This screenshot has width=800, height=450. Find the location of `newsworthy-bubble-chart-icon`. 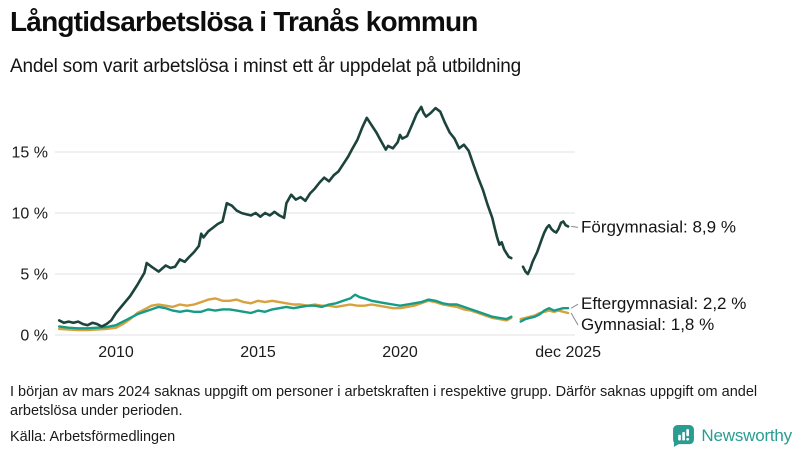

newsworthy-bubble-chart-icon is located at coordinates (684, 436).